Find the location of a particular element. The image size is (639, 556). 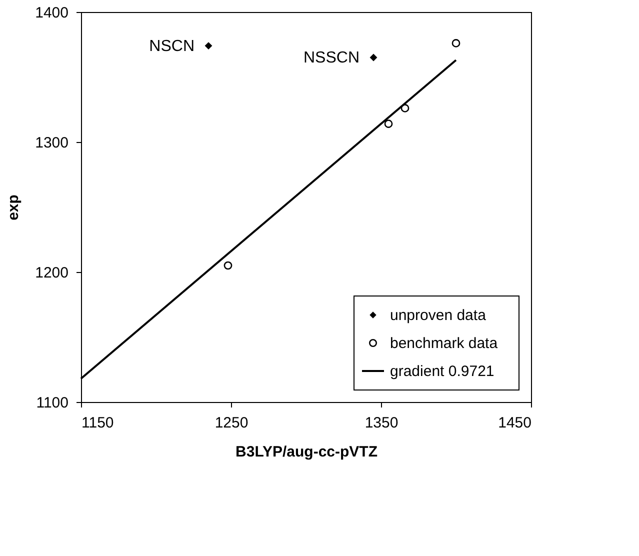

legend-label: unproven data is located at coordinates (438, 315).